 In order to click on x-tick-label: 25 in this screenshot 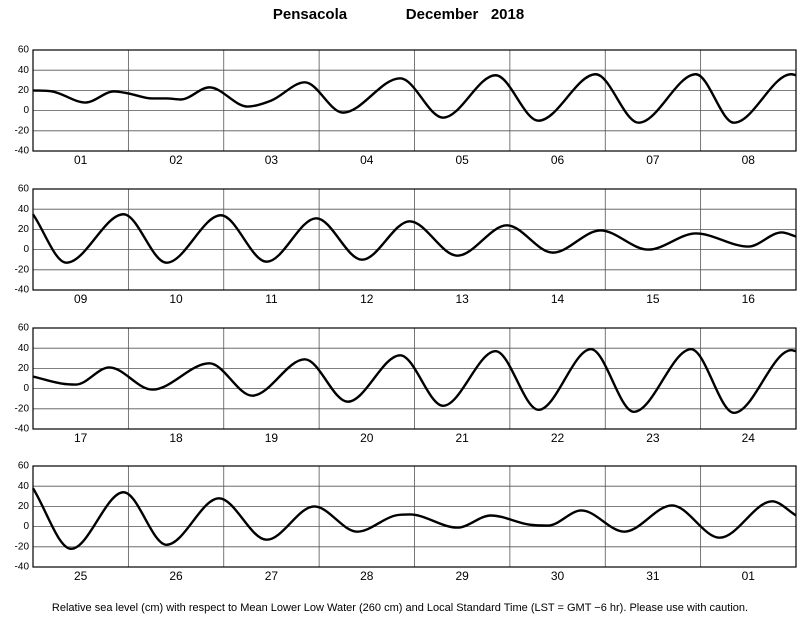, I will do `click(81, 576)`.